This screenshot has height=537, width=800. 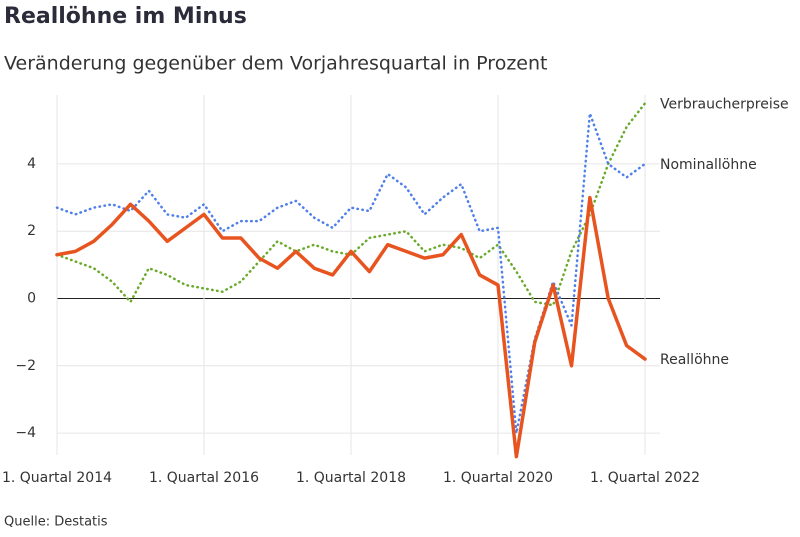 What do you see at coordinates (645, 478) in the screenshot?
I see `x-tick-label: 1. Quartal 2022` at bounding box center [645, 478].